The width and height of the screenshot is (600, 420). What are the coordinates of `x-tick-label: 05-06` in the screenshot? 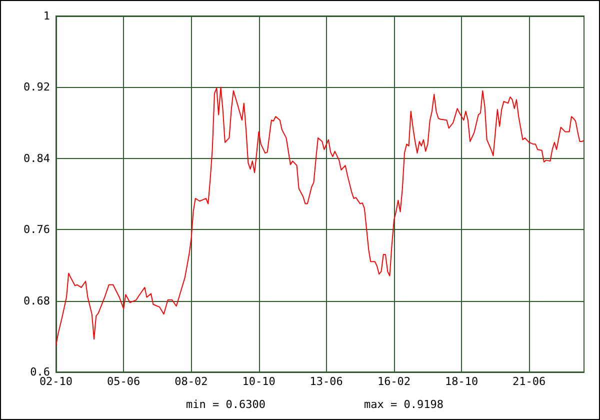 It's located at (123, 381).